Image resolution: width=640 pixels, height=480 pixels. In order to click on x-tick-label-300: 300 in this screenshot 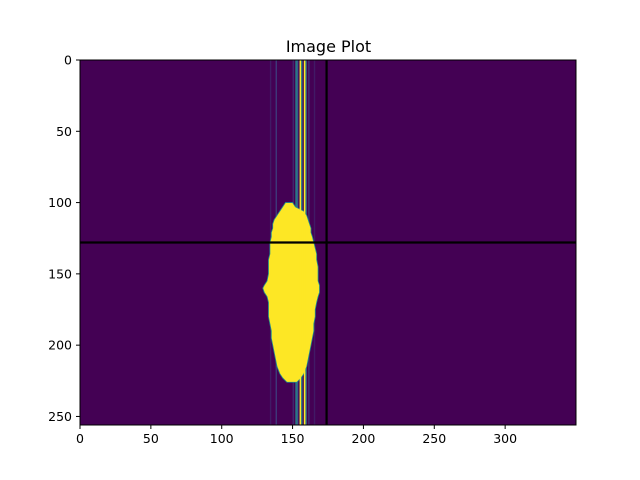, I will do `click(505, 438)`.